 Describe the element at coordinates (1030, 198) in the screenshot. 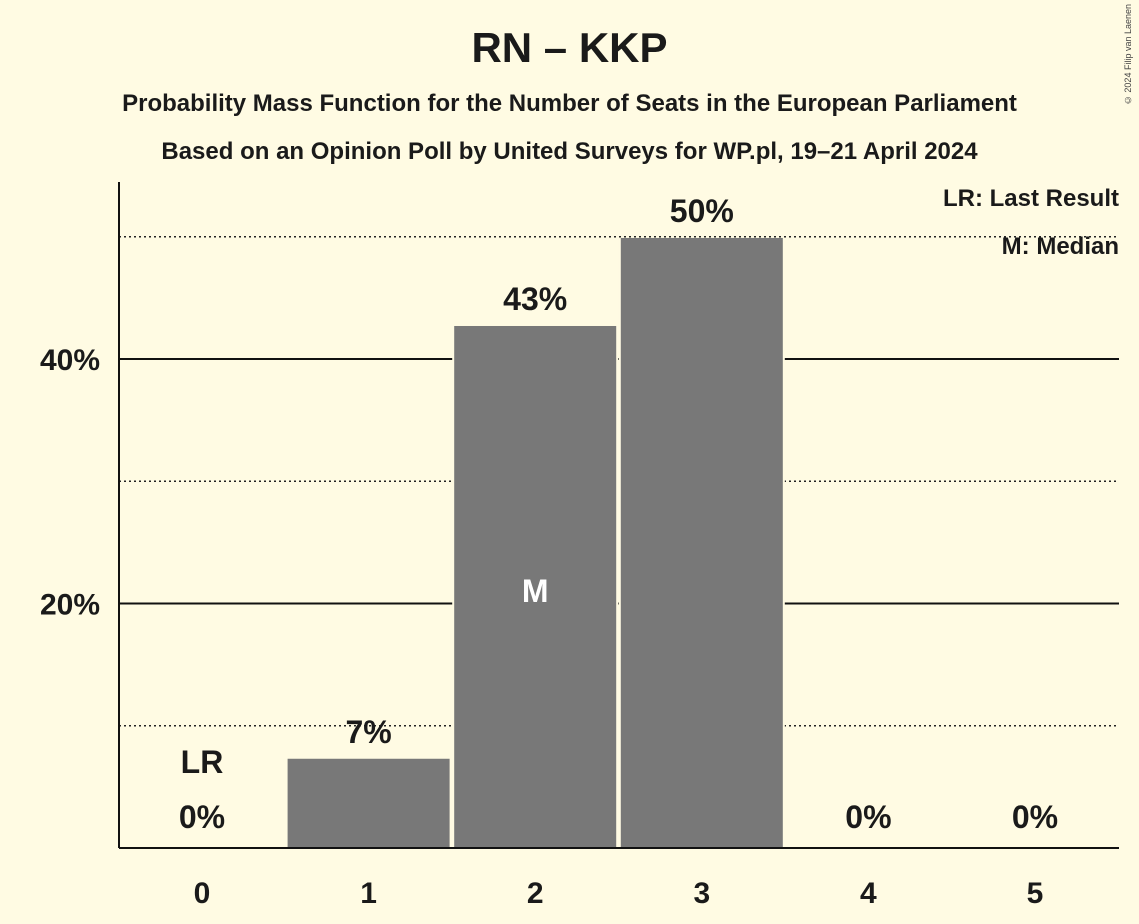

I see `legend-last-result: LR: Last Result` at that location.